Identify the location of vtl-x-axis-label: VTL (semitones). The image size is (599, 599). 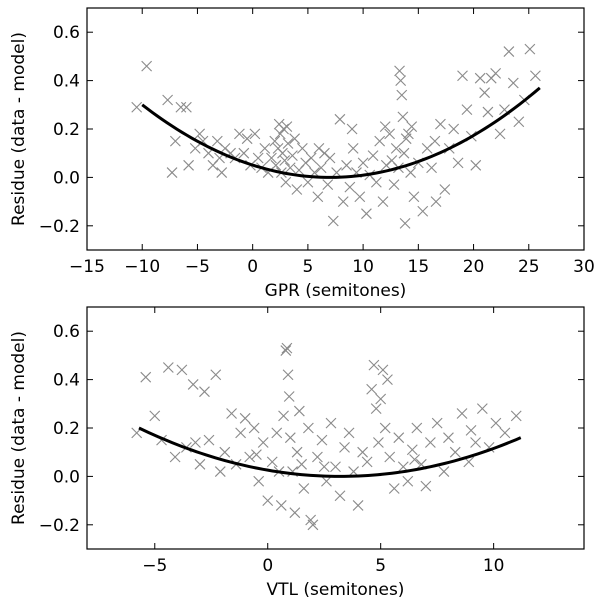
(336, 589).